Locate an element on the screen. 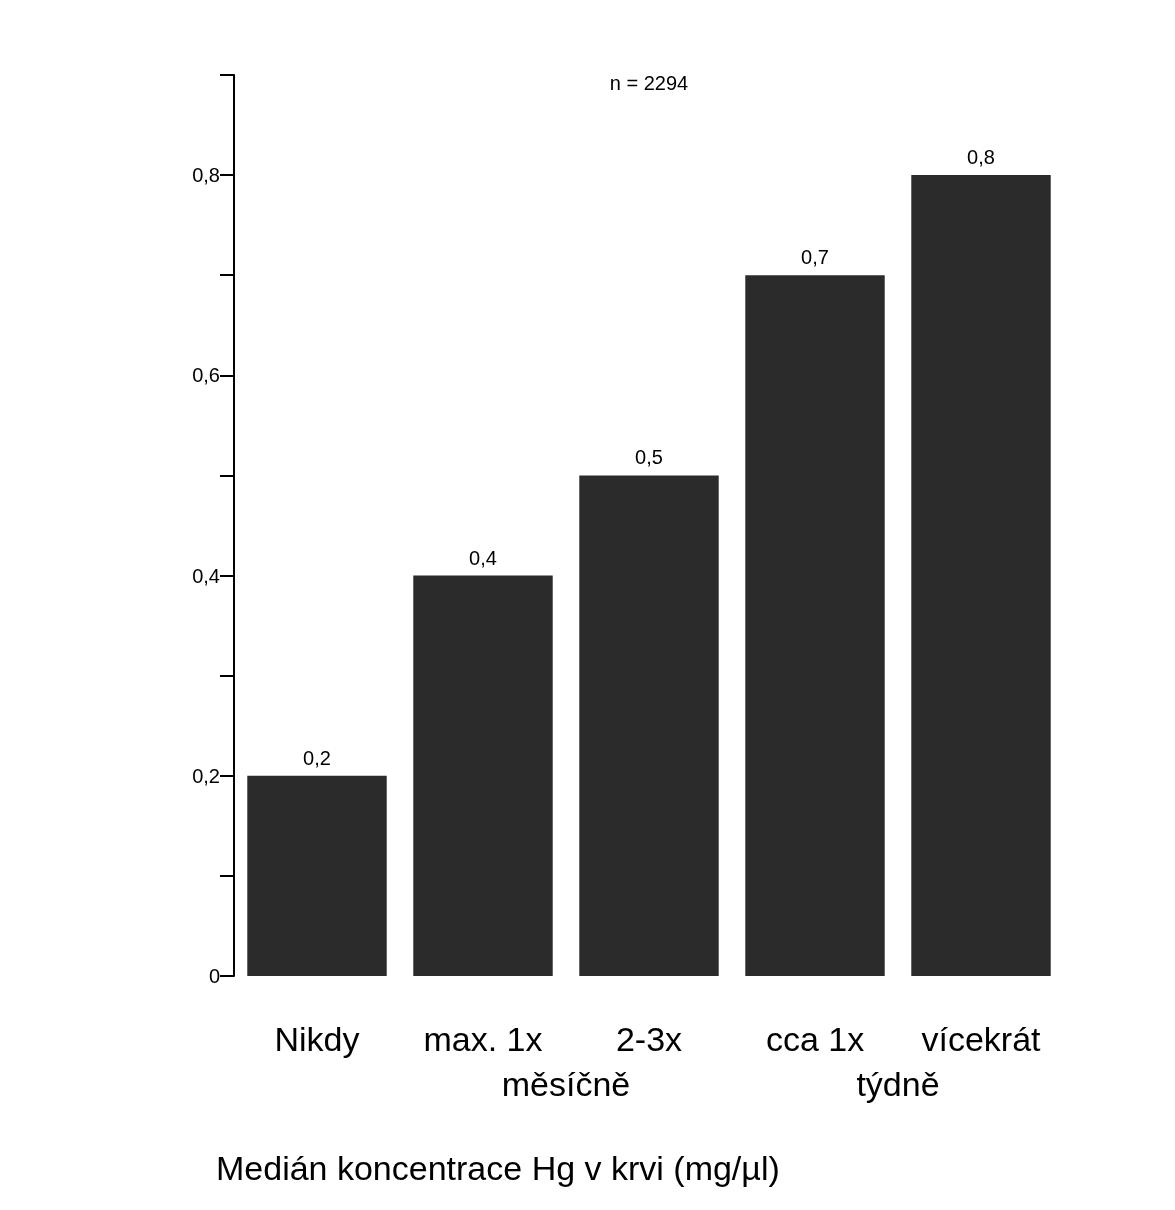 Image resolution: width=1175 pixels, height=1210 pixels. text: měsíčně is located at coordinates (566, 1084).